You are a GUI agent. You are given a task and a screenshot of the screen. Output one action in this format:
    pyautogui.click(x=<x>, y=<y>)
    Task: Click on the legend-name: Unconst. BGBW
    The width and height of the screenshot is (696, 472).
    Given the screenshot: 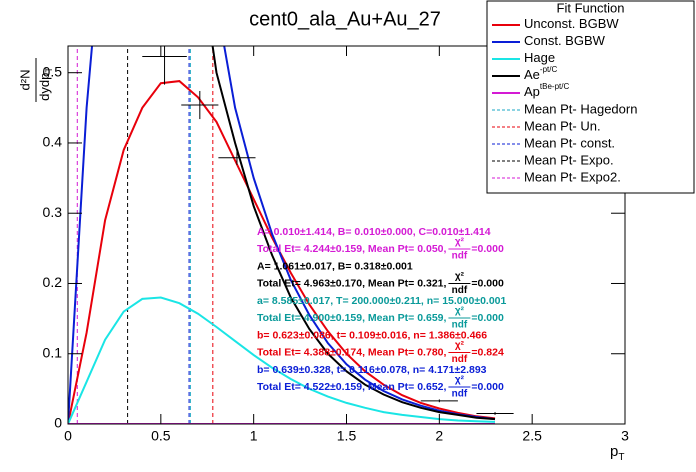 What is the action you would take?
    pyautogui.click(x=571, y=23)
    